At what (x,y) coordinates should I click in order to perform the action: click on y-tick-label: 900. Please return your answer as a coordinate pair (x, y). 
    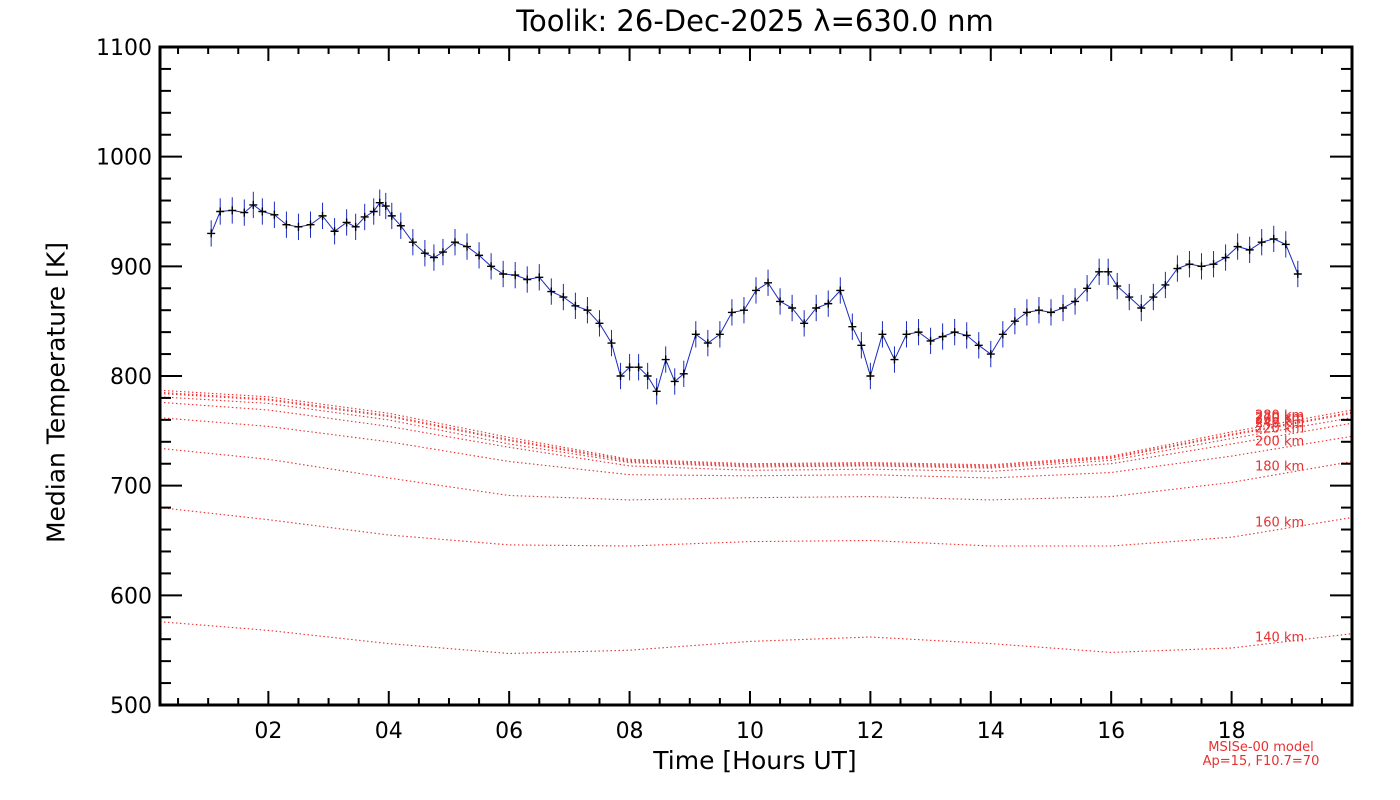
    Looking at the image, I should click on (131, 267).